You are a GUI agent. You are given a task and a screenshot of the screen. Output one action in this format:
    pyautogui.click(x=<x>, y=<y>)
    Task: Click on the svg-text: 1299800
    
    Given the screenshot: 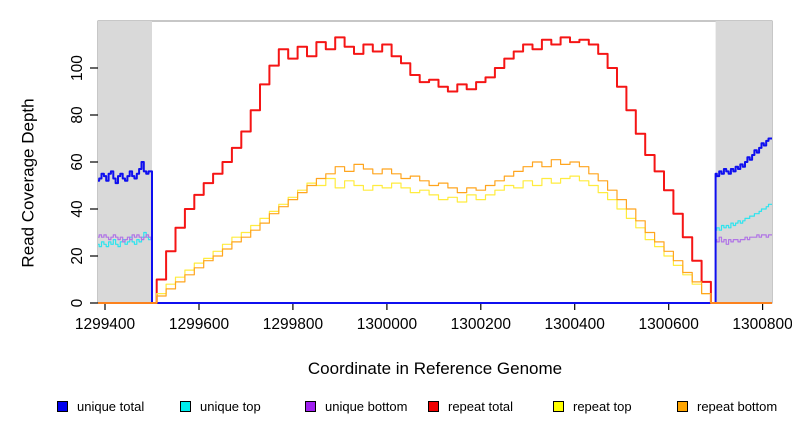 What is the action you would take?
    pyautogui.click(x=293, y=324)
    